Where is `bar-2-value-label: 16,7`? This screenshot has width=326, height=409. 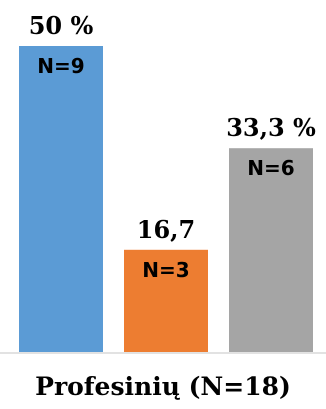 bar-2-value-label: 16,7 is located at coordinates (166, 229).